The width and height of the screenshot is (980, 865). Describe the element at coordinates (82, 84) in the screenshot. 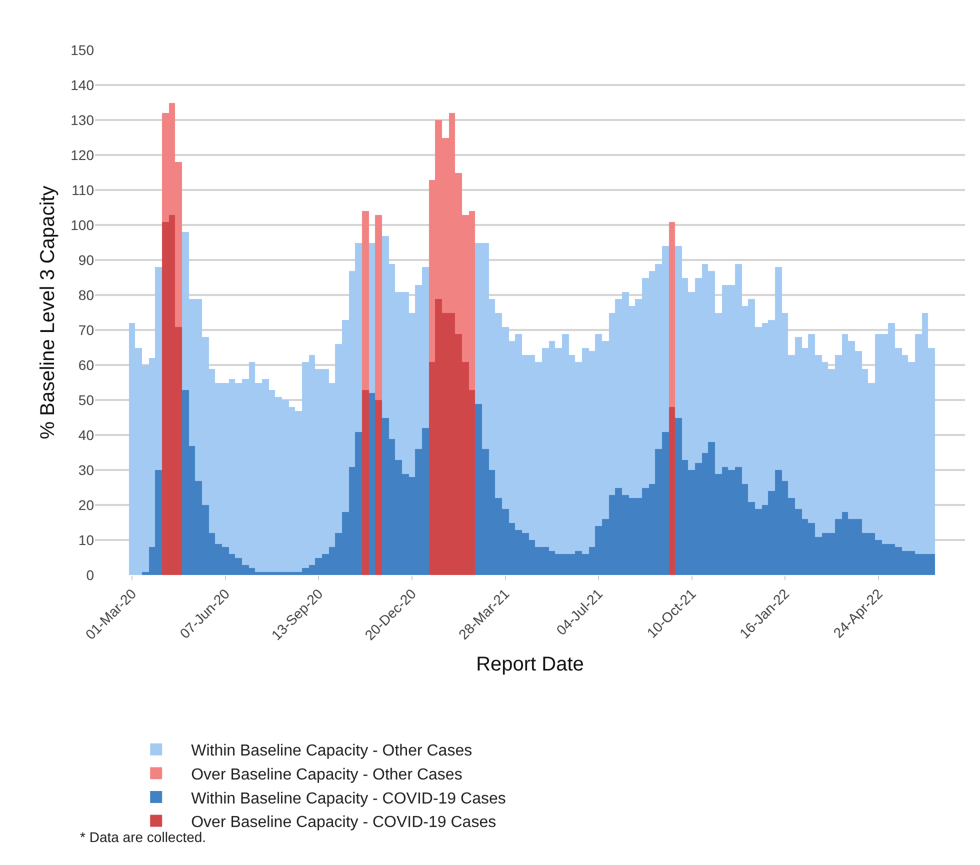

I see `y-tick-label: 140` at that location.